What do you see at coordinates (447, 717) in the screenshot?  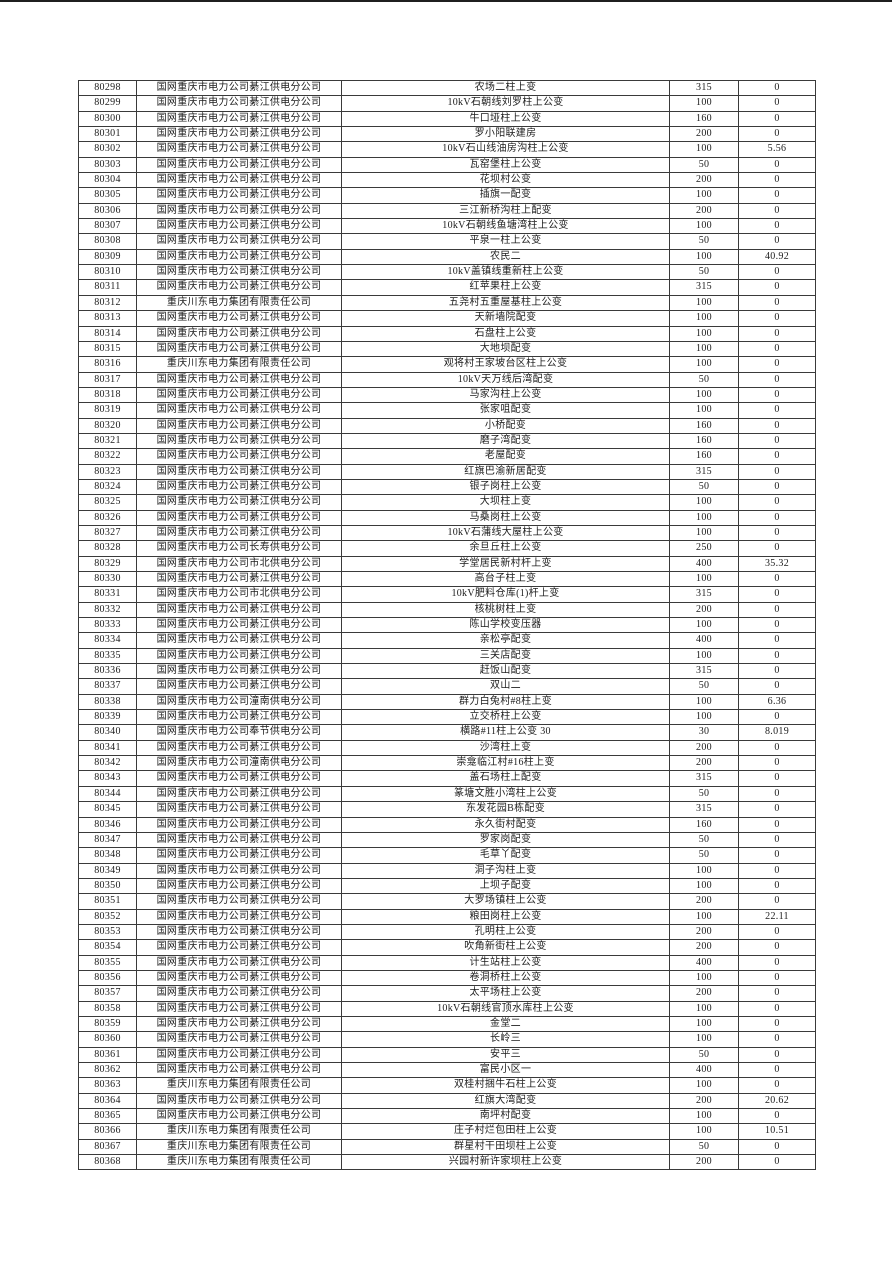 I see `table-row: 80339 国网重庆市电力公司綦江供电分公司 立交桥柱上公变 100 0` at bounding box center [447, 717].